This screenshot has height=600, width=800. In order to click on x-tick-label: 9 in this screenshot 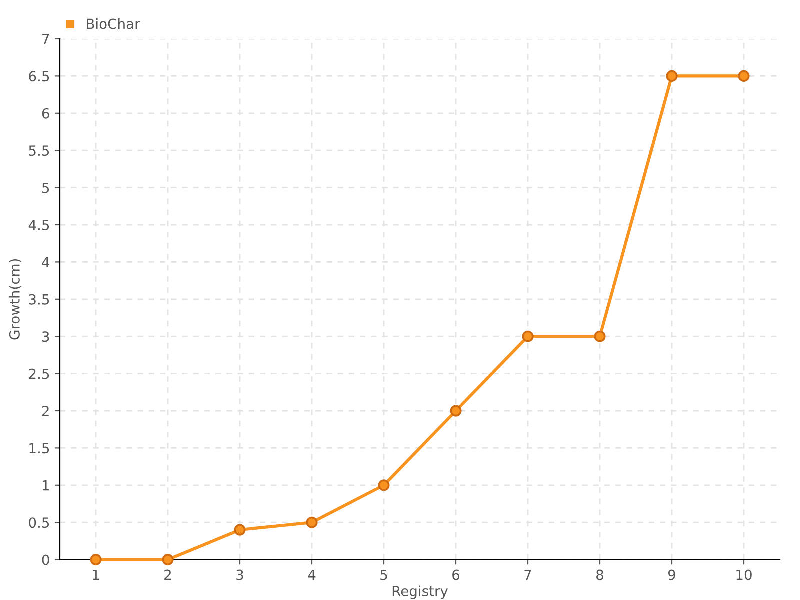, I will do `click(672, 575)`.